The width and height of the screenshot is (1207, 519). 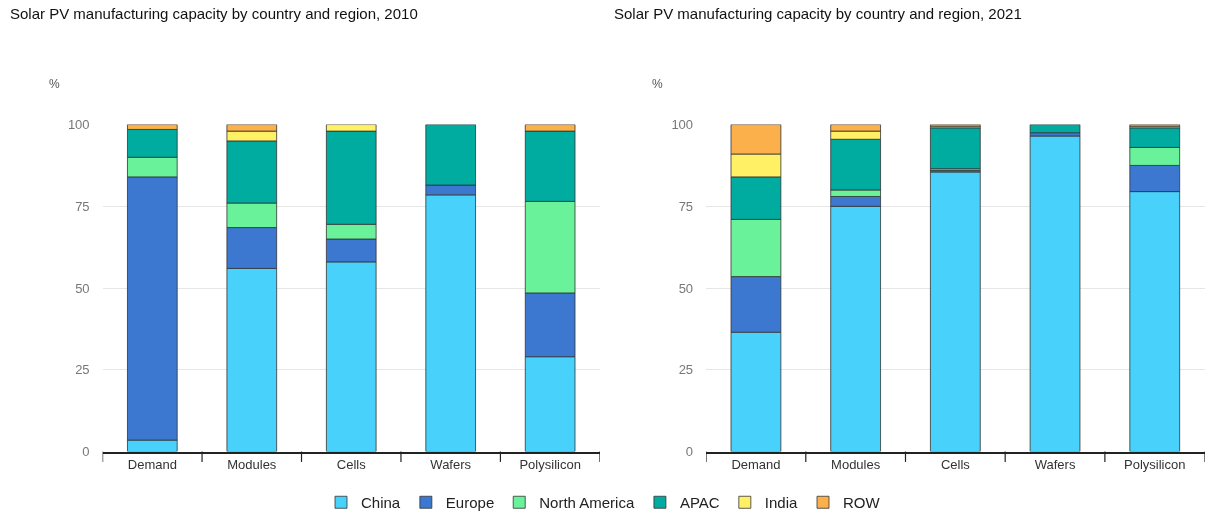 I want to click on legend-label: China, so click(x=381, y=503).